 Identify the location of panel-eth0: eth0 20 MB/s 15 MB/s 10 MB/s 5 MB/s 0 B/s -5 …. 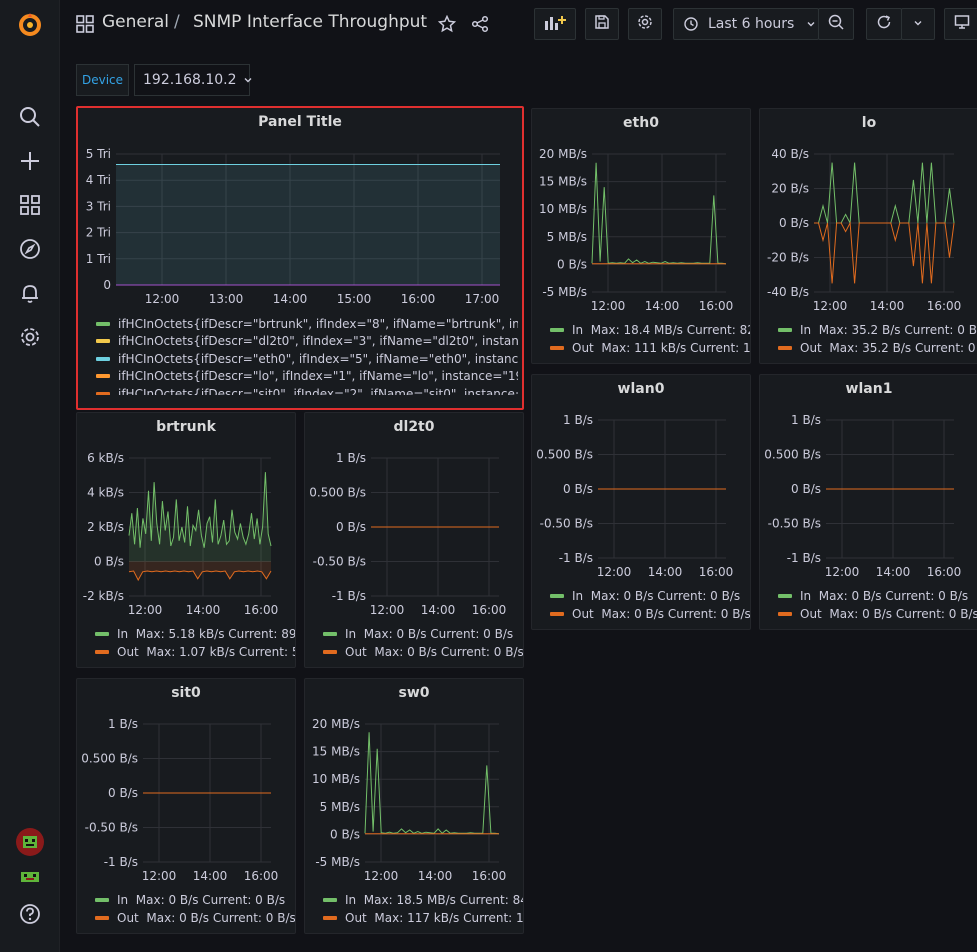
(641, 236).